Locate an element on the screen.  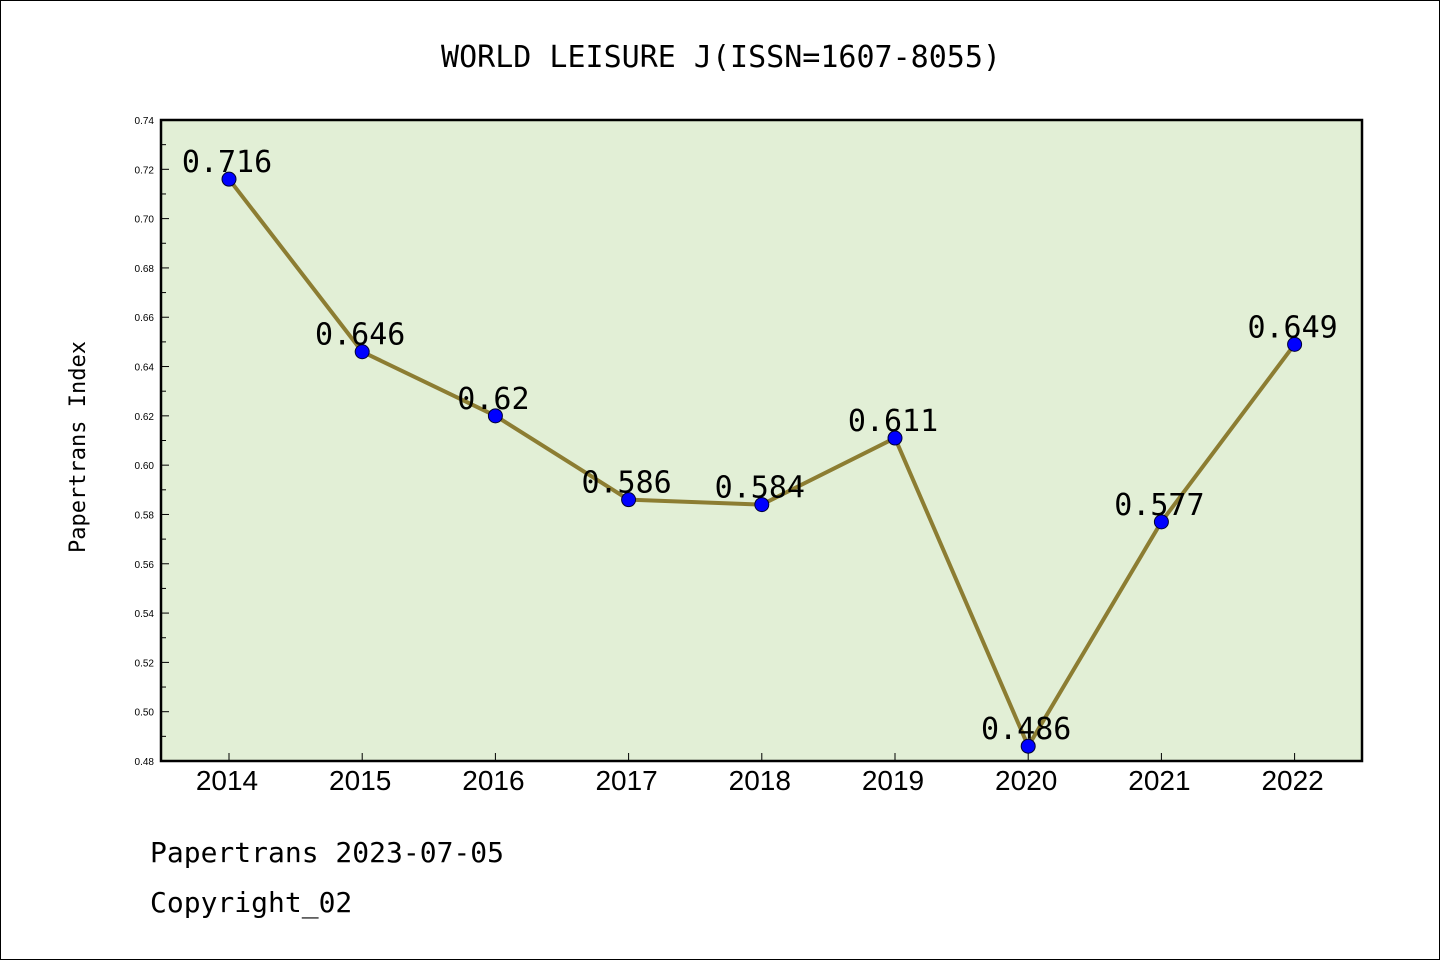
y-axis-label: Papertrans Index is located at coordinates (78, 447).